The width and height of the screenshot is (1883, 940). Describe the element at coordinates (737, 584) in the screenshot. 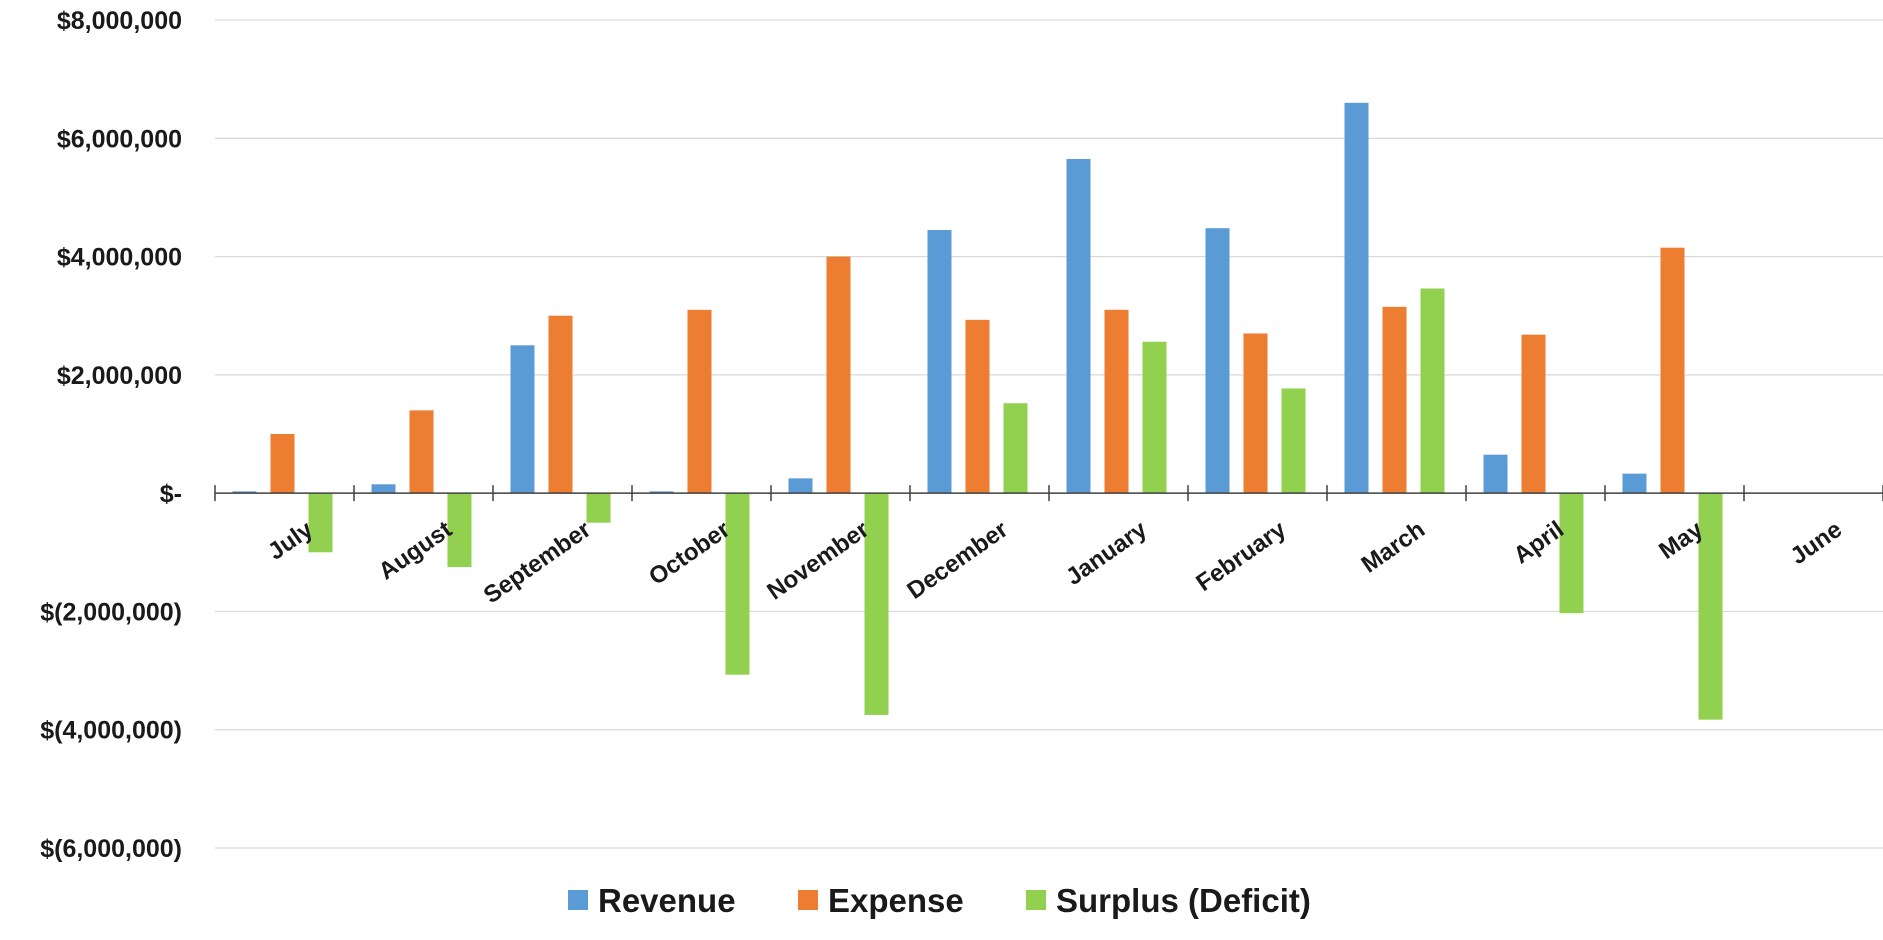

I see `bar-surplus-deficit-october` at that location.